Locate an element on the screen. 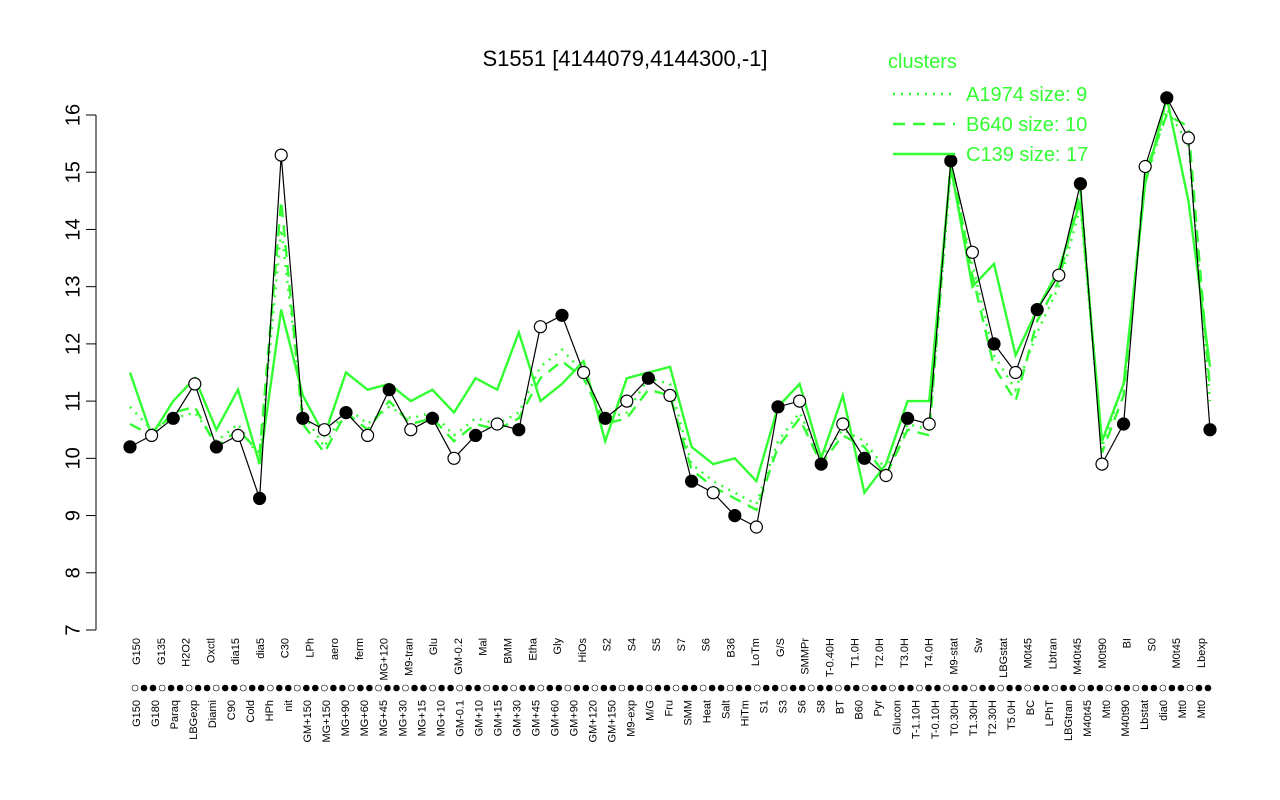 The image size is (1280, 800). y-tick-label: 10 is located at coordinates (73, 458).